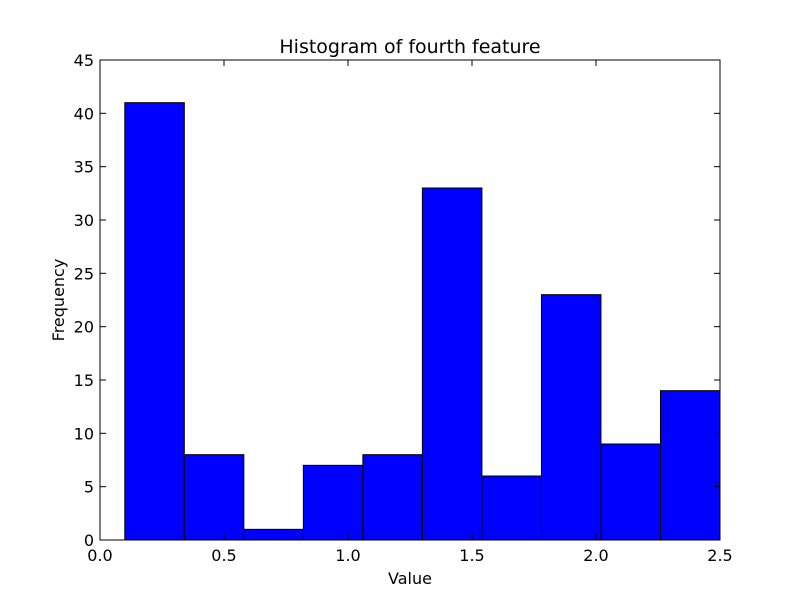 This screenshot has height=600, width=800. What do you see at coordinates (84, 273) in the screenshot?
I see `y-tick-label: 25` at bounding box center [84, 273].